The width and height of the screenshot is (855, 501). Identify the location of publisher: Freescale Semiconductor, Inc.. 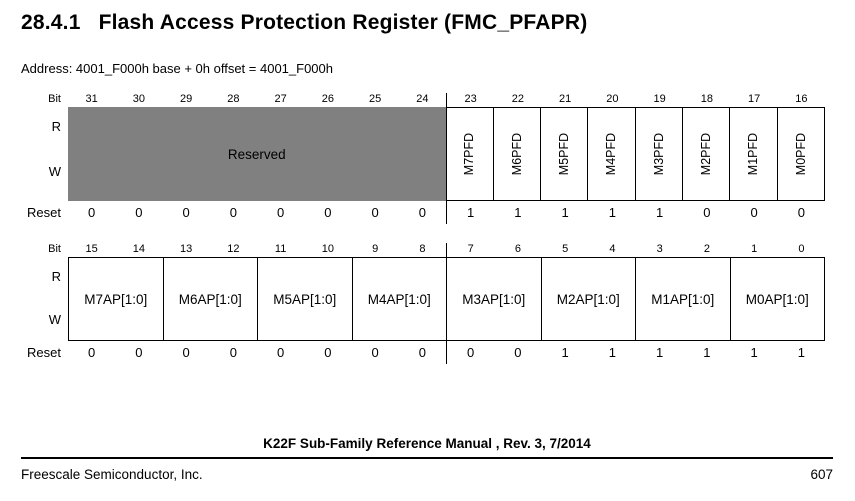
(112, 474).